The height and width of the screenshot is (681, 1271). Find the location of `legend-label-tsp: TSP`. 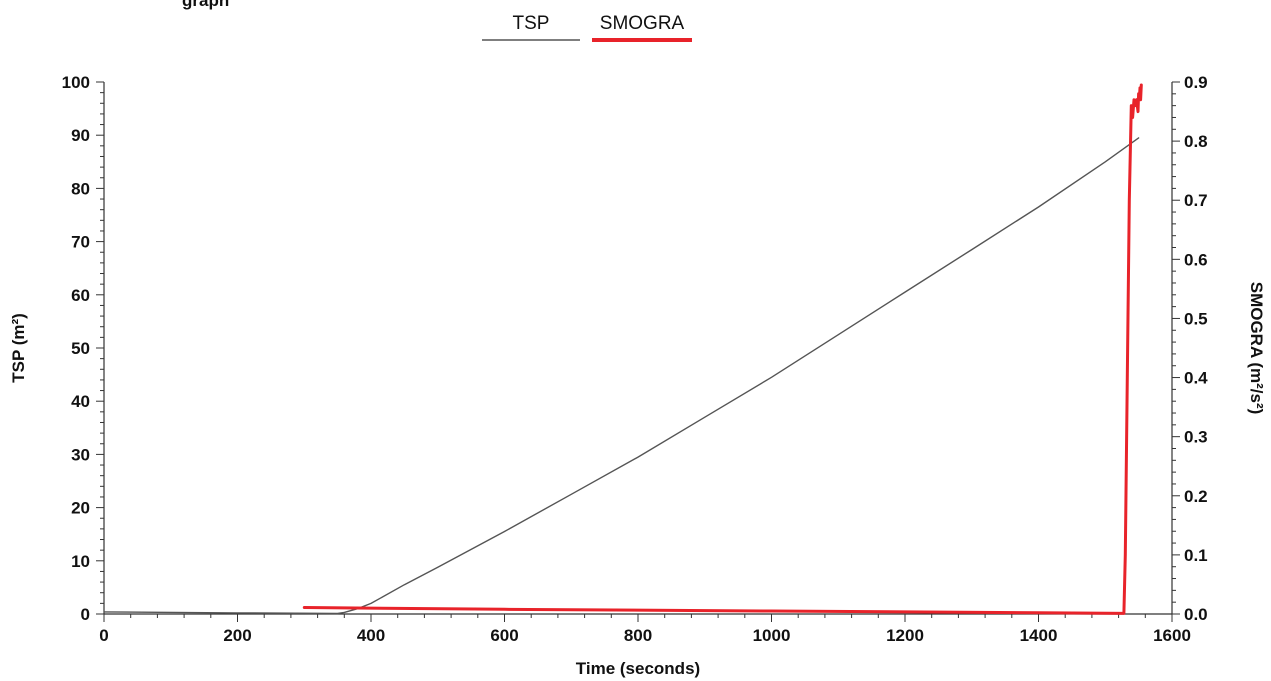

legend-label-tsp: TSP is located at coordinates (531, 23).